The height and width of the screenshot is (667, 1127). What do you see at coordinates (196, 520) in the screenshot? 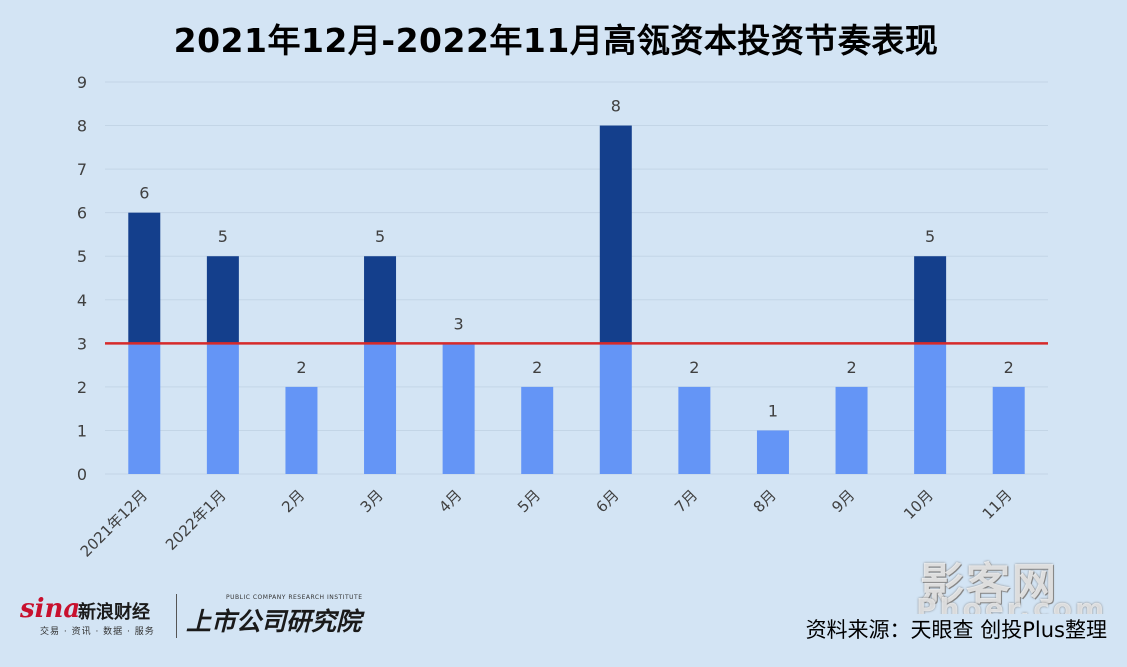
I see `x-tick-label: 2022年1月` at bounding box center [196, 520].